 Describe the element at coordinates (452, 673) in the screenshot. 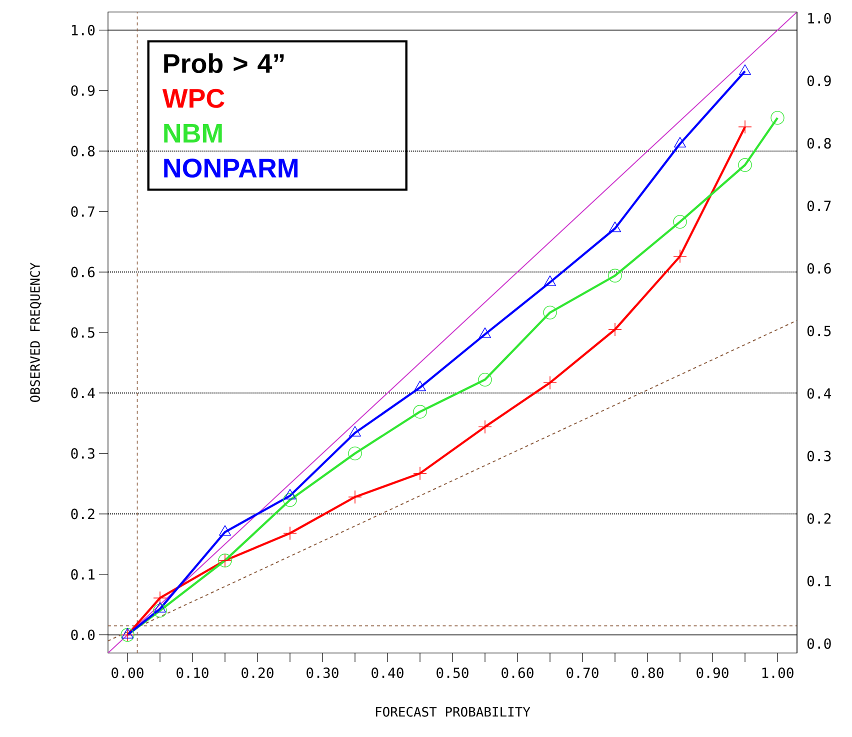

I see `x-tick-label: 0.50` at that location.